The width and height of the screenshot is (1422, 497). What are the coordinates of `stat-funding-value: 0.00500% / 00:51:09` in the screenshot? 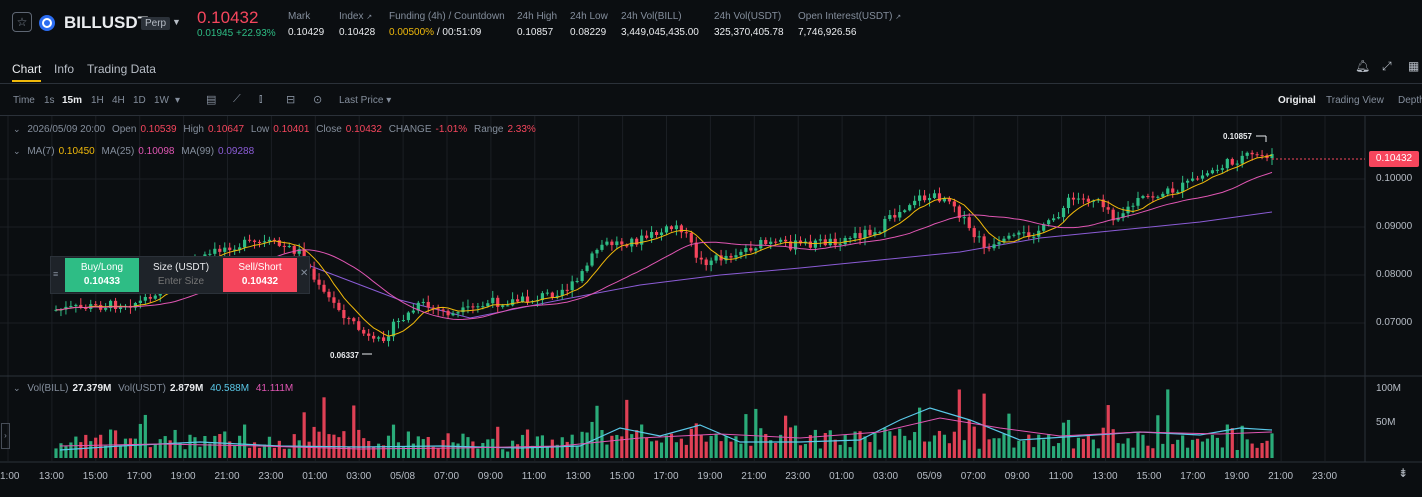 It's located at (435, 32).